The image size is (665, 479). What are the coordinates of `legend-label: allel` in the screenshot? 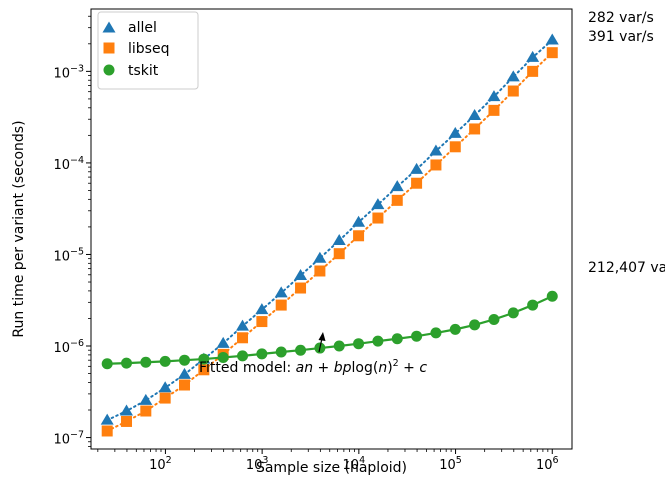 It's located at (142, 28).